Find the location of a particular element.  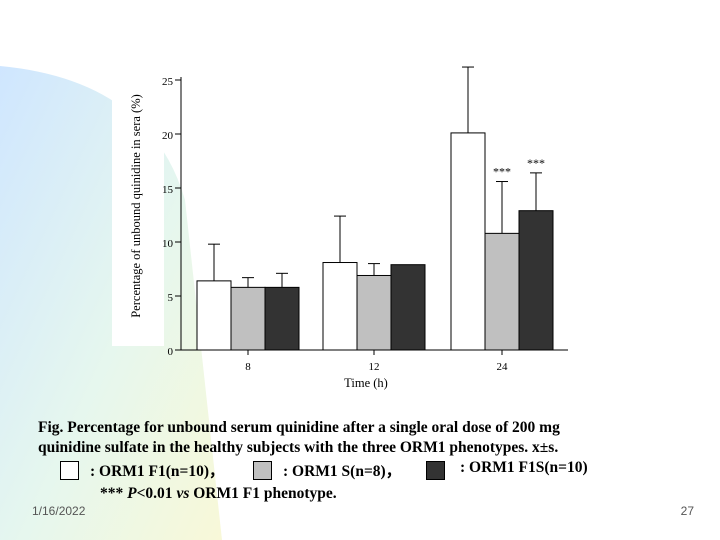

legend-swatch-f1 is located at coordinates (69, 470).